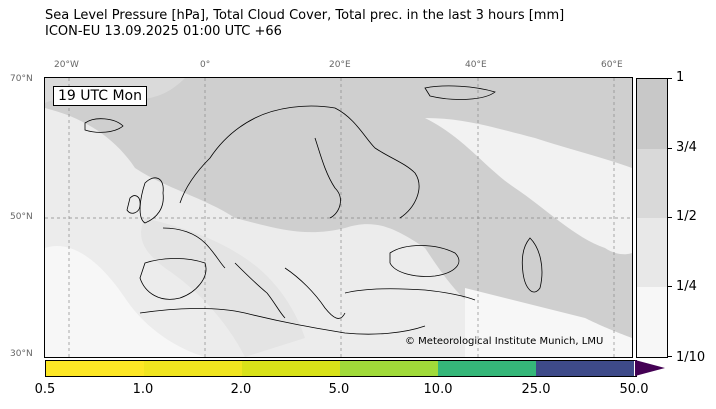 This screenshot has width=716, height=409. I want to click on precip-colorbar-extend-arrow, so click(650, 368).